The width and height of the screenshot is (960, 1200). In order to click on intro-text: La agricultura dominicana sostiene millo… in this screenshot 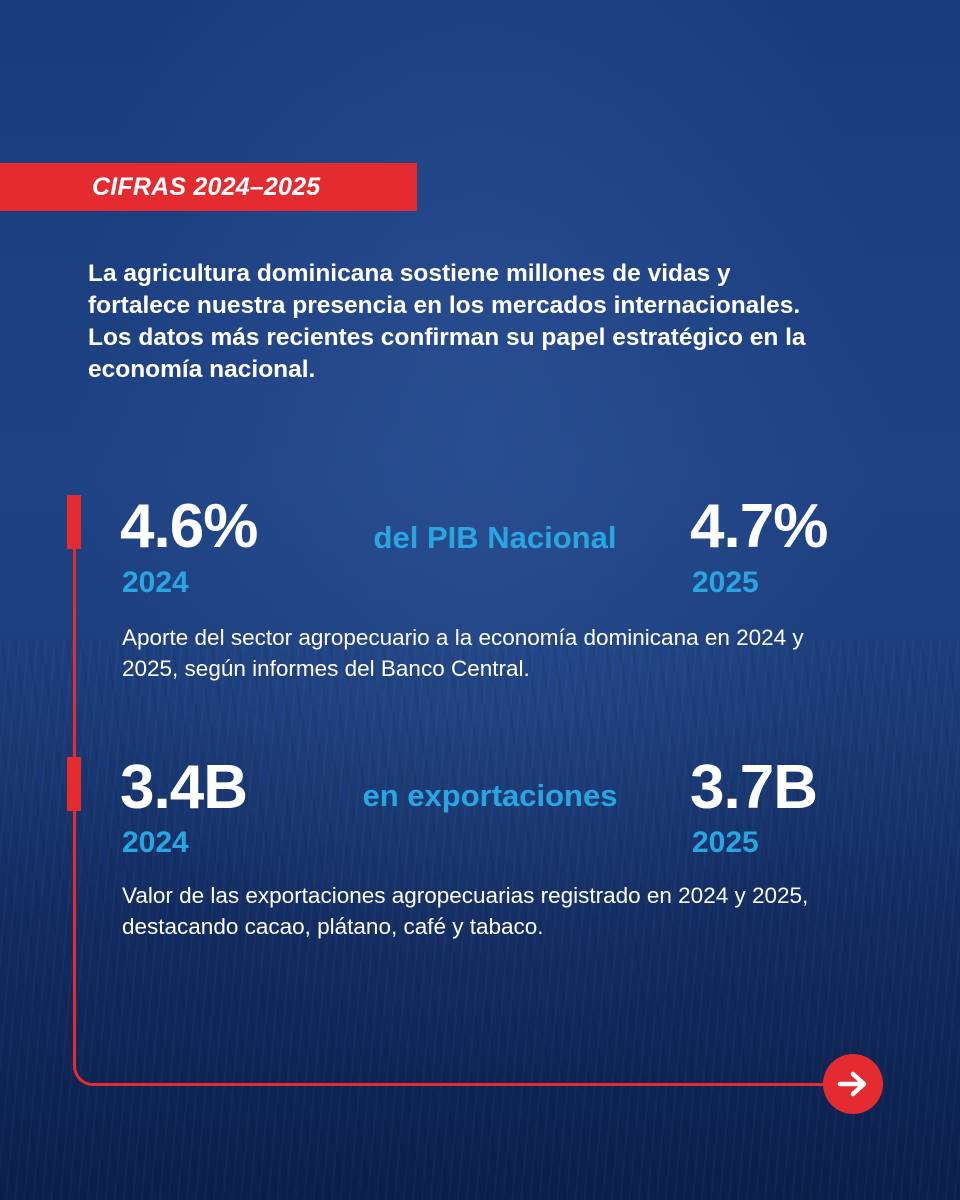, I will do `click(447, 321)`.